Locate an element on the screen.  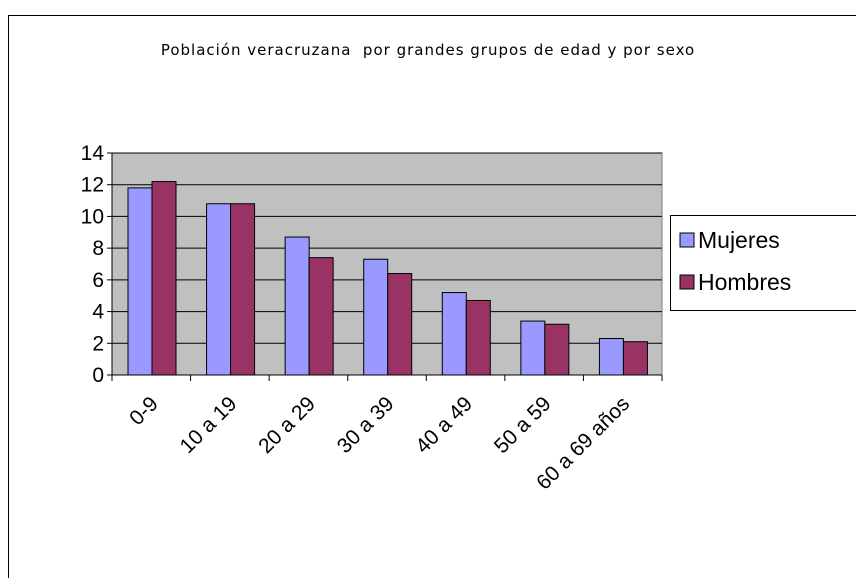
y-tick-label: 2 is located at coordinates (98, 343).